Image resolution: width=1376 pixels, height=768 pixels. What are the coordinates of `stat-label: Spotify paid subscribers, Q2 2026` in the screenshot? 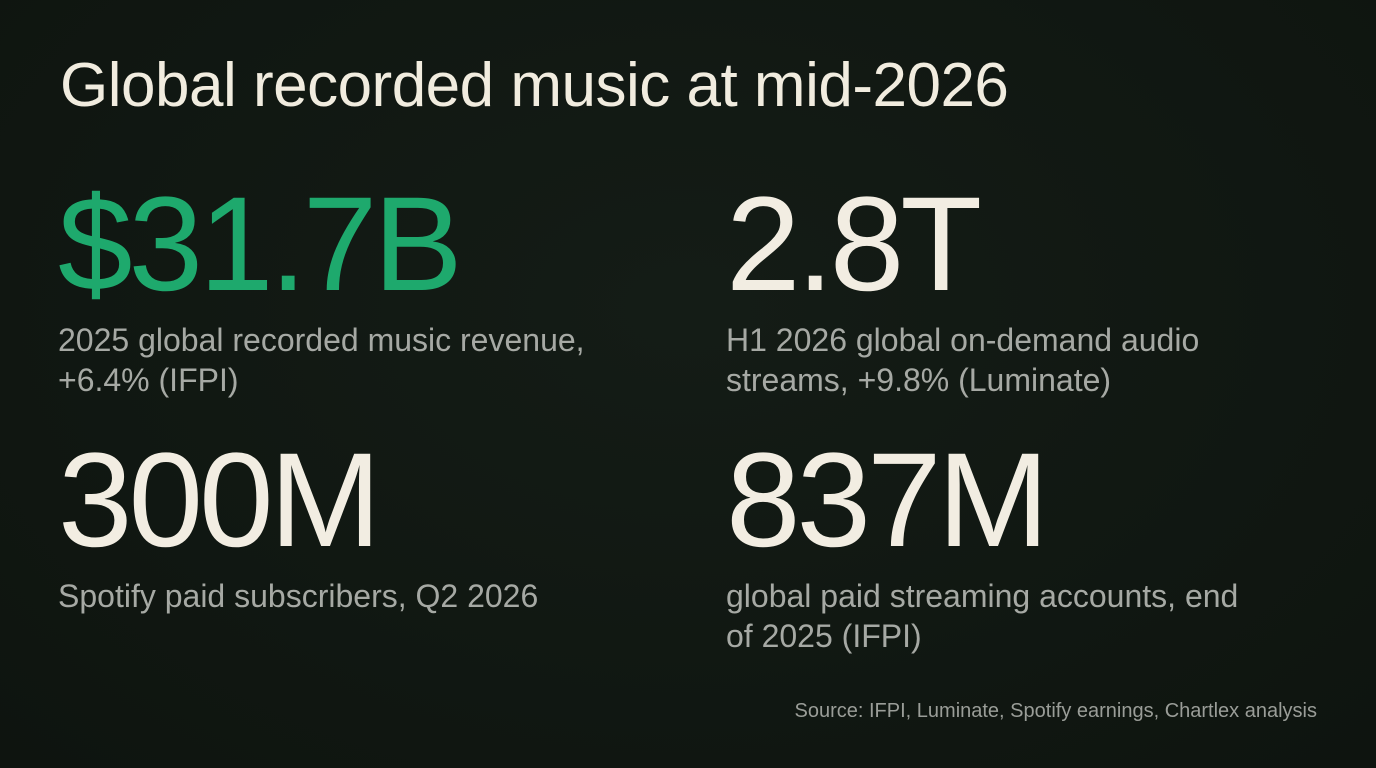 It's located at (298, 596).